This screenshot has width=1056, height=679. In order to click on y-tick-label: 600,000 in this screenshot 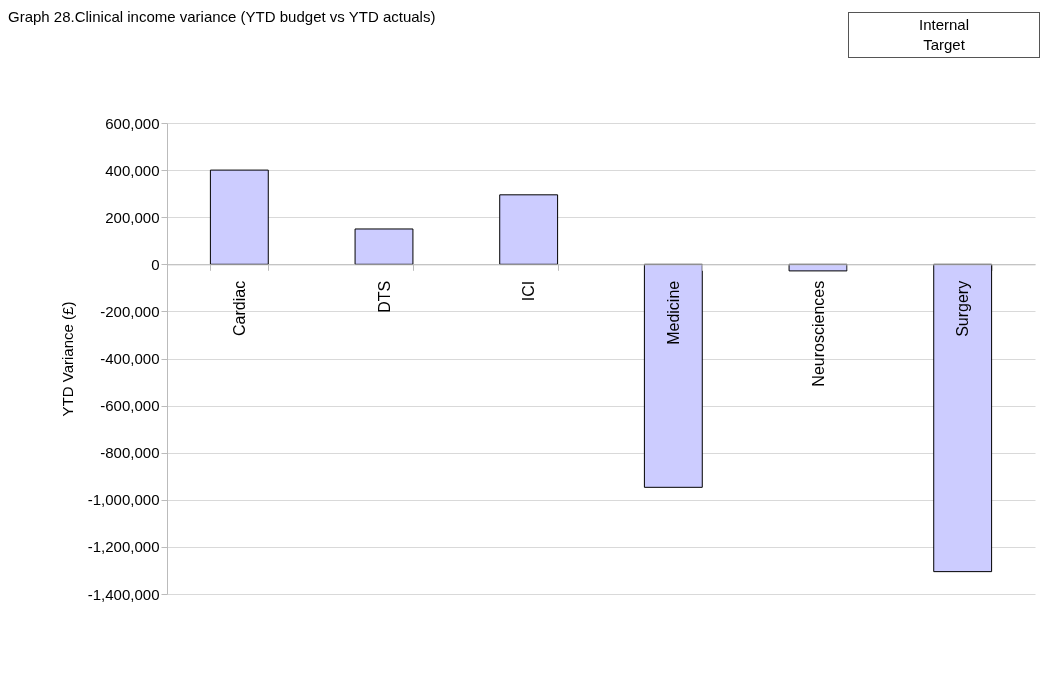, I will do `click(132, 123)`.